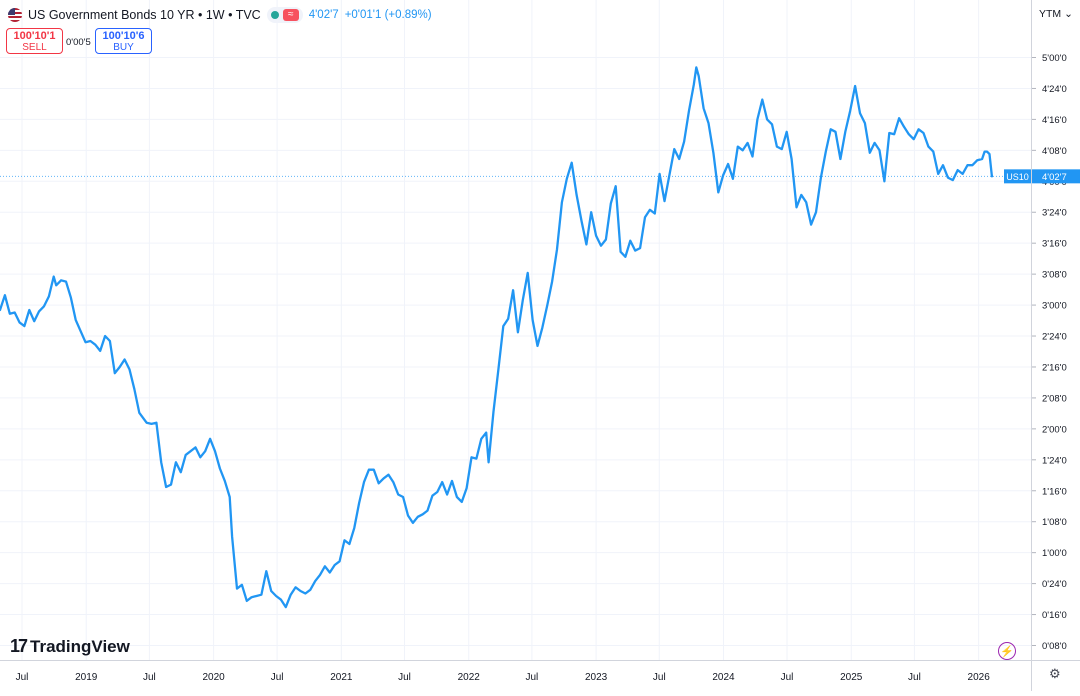 The height and width of the screenshot is (696, 1080). Describe the element at coordinates (144, 15) in the screenshot. I see `symbol-title: US Government Bonds 10 YR • 1W • TVC` at that location.